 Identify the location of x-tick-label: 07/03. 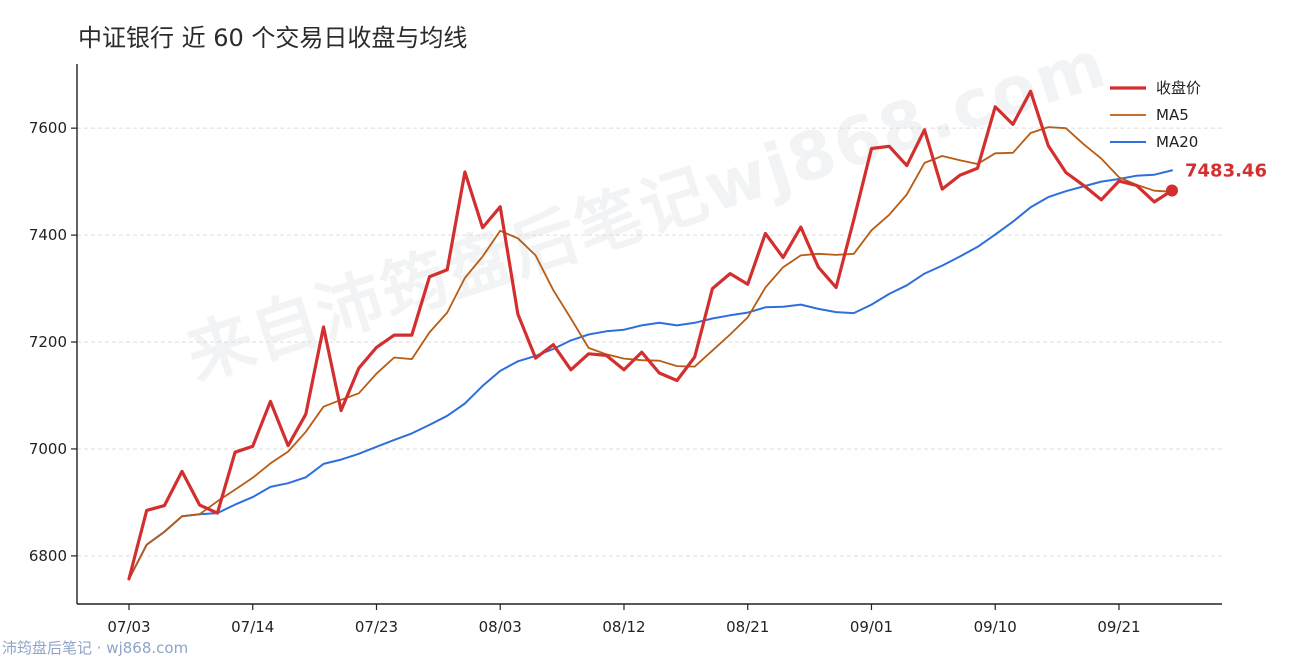
(128, 627).